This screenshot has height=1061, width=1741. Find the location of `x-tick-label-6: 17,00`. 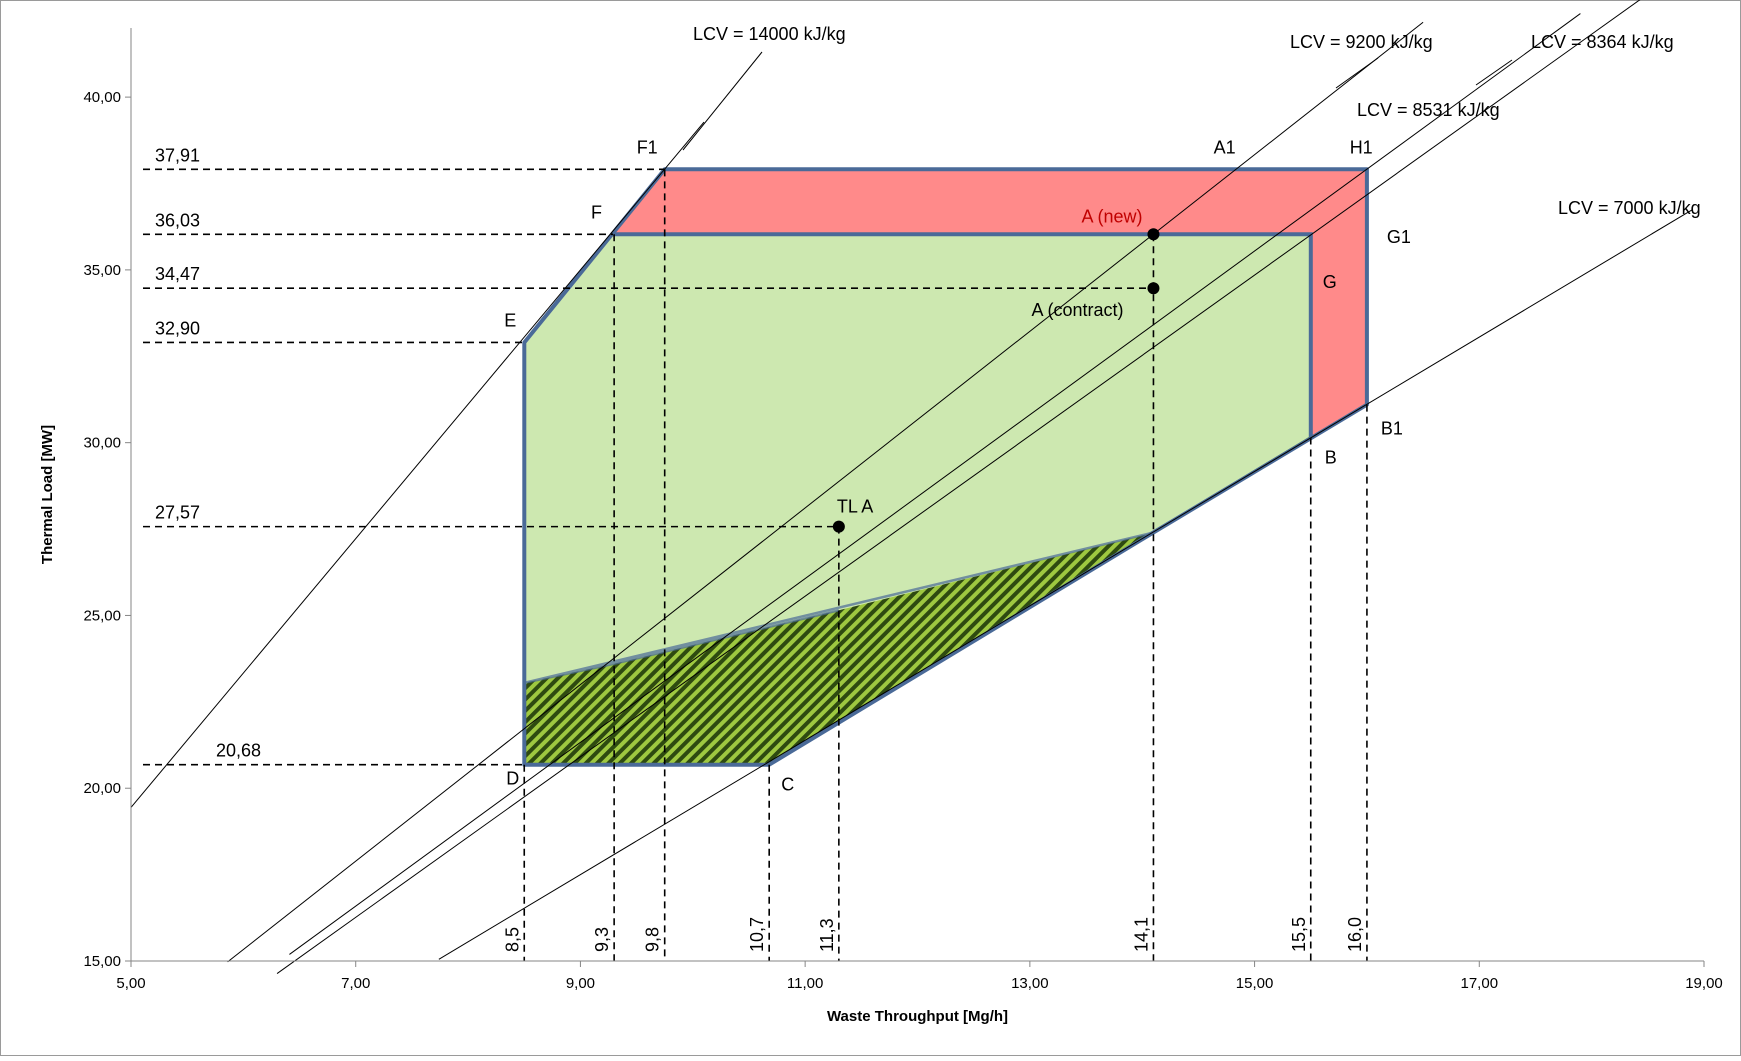

x-tick-label-6: 17,00 is located at coordinates (1480, 983).